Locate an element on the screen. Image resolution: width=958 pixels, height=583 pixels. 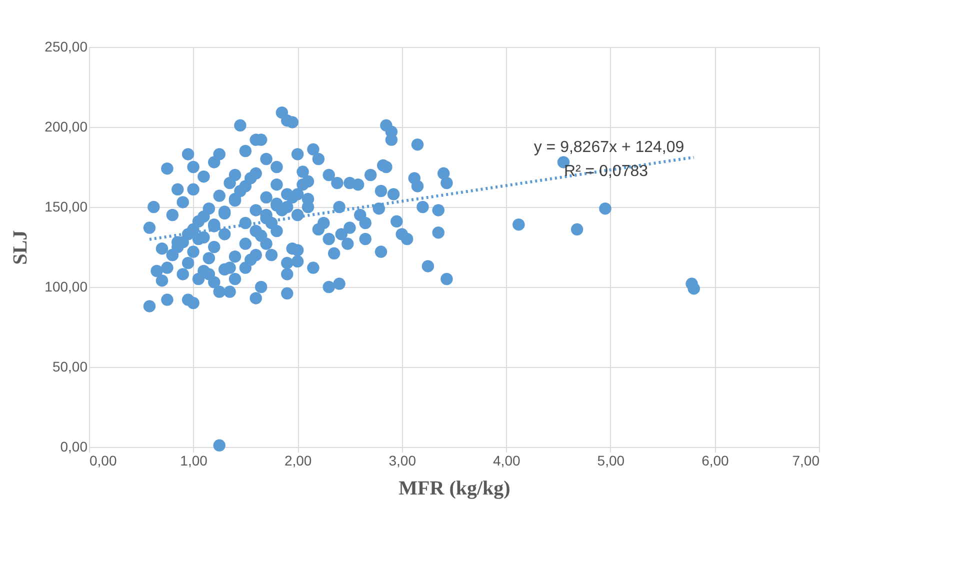
x-axis-title: MFR (kg/kg) is located at coordinates (454, 489).